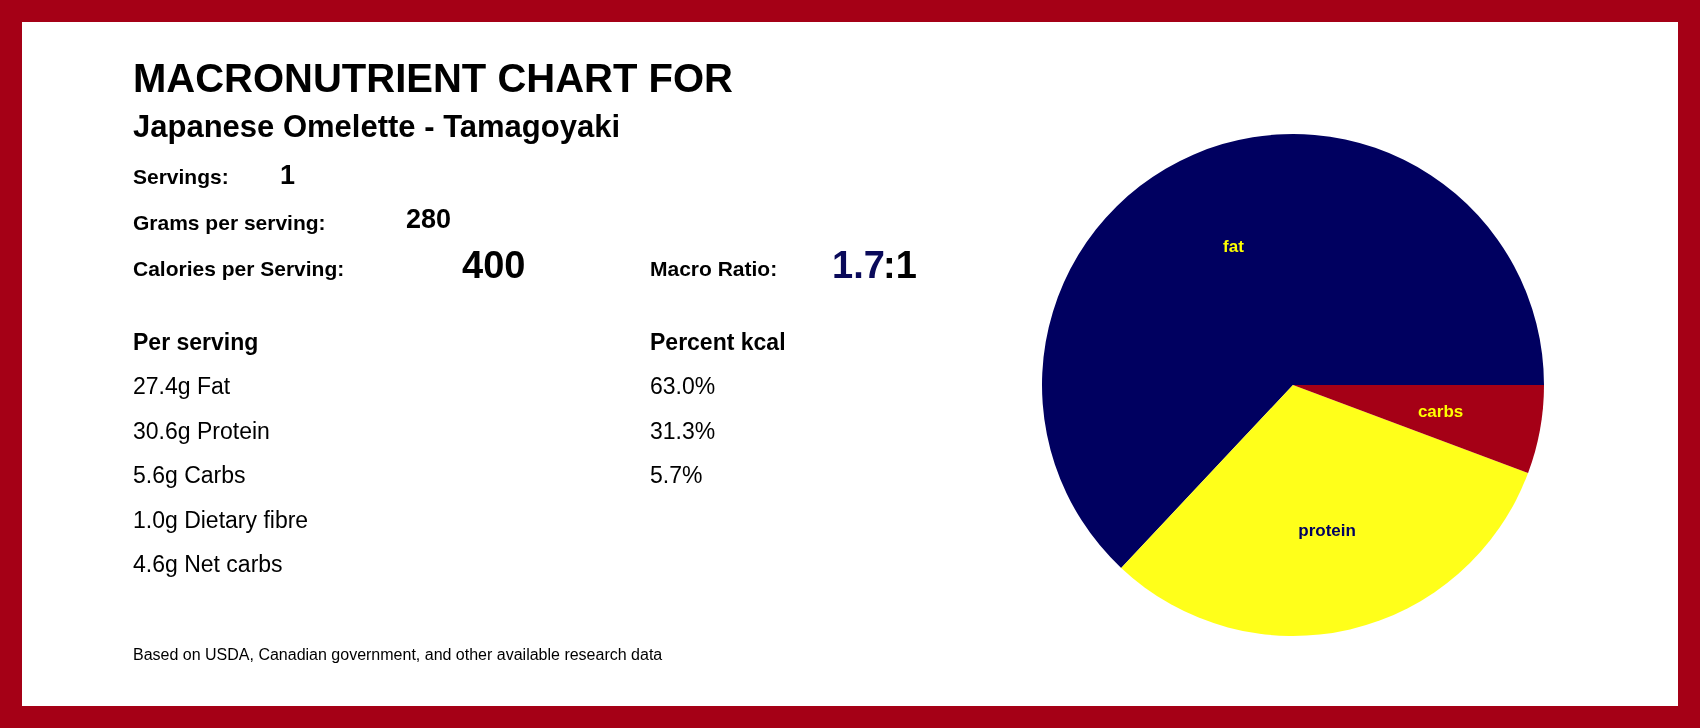  I want to click on text: 31.3%, so click(683, 431).